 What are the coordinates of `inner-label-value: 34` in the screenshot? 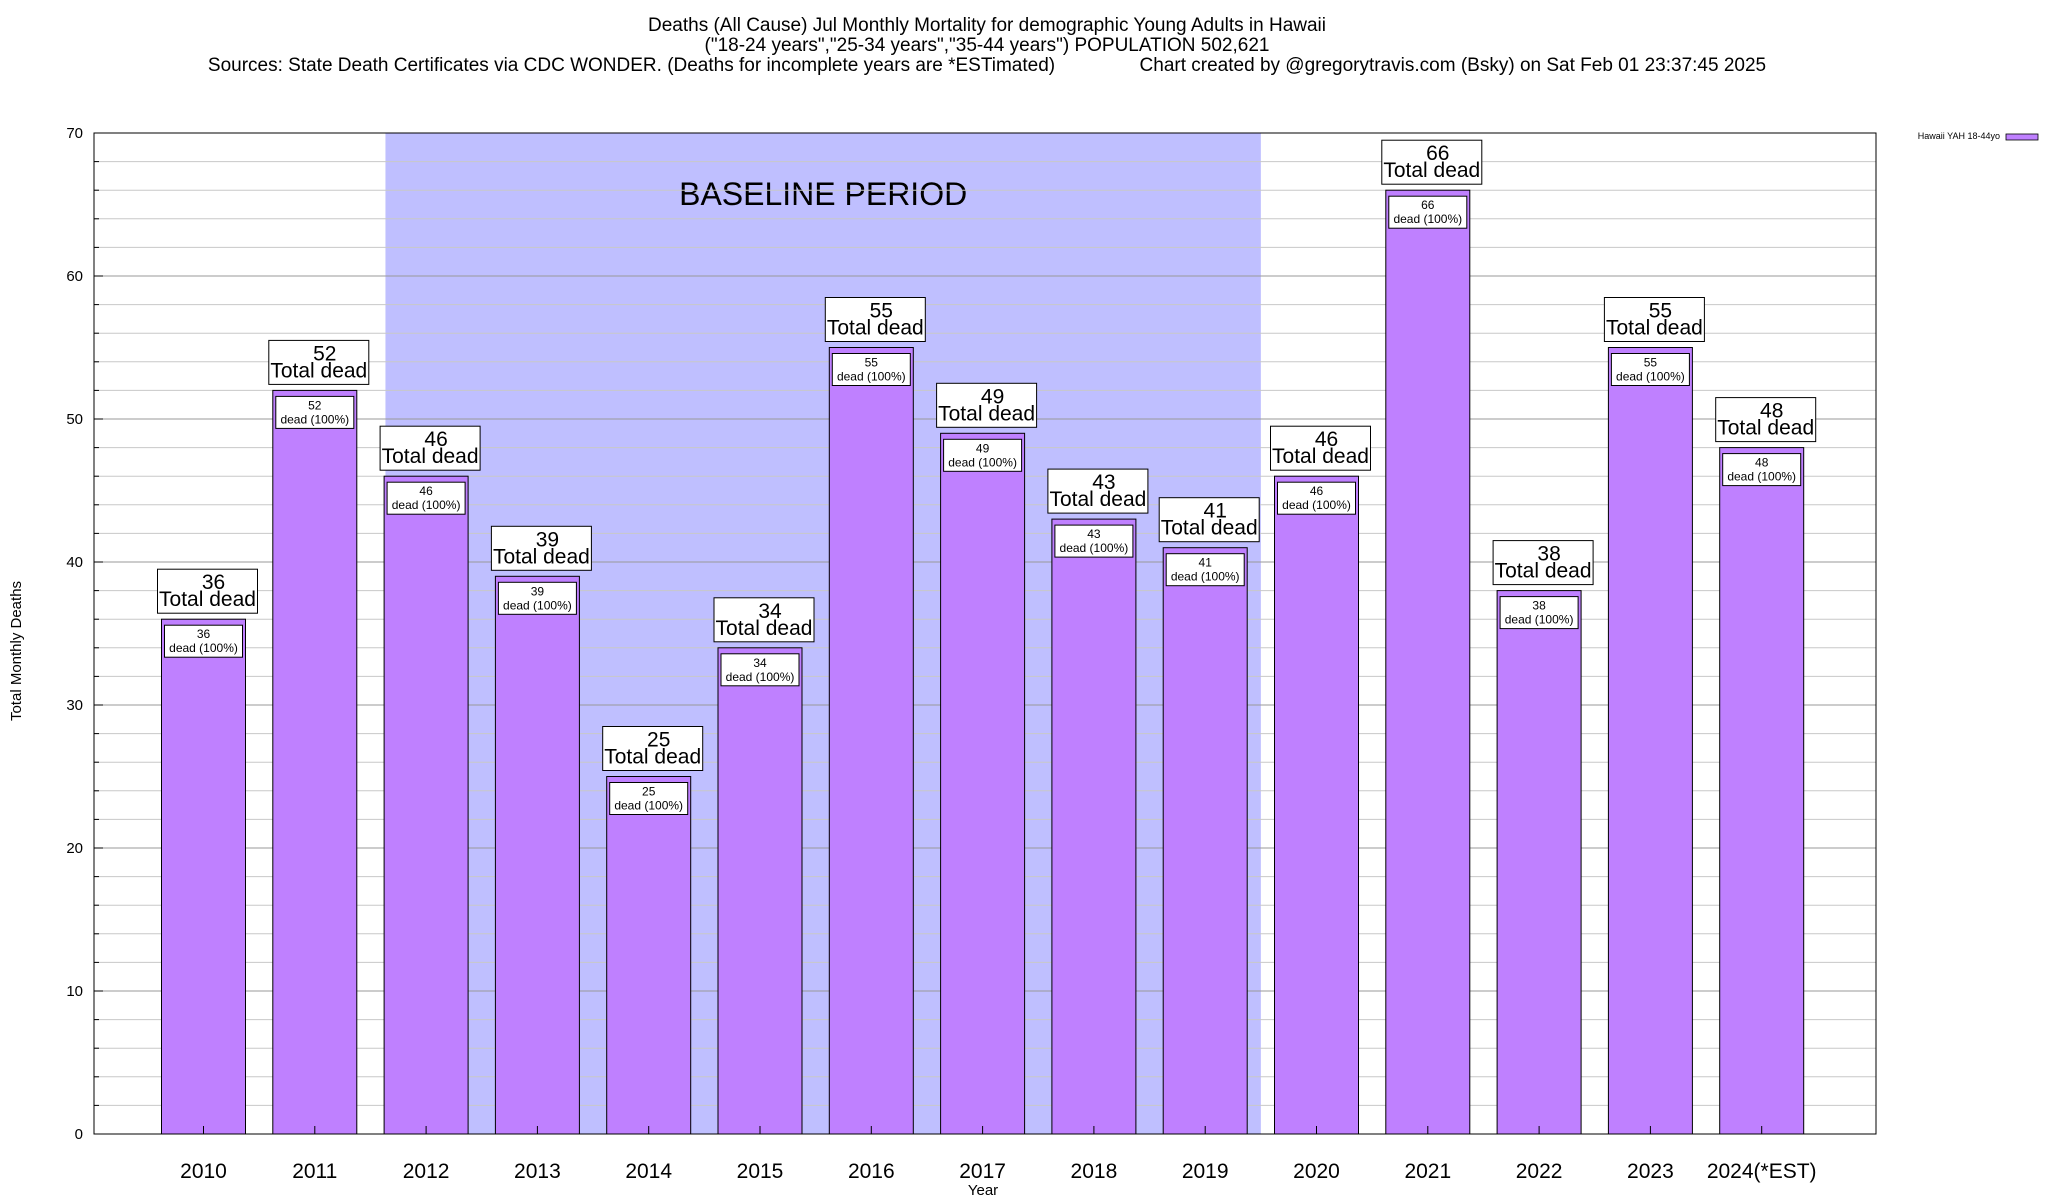 It's located at (760, 663).